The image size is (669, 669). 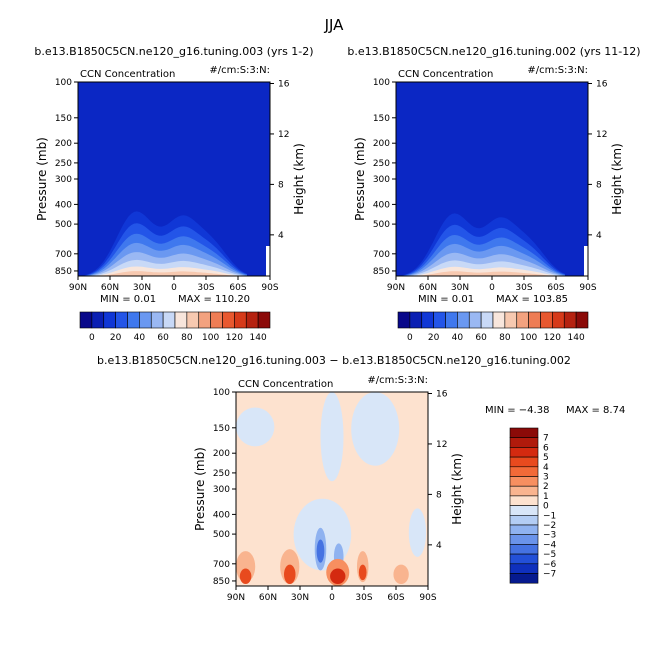 I want to click on colorbar-label: 4, so click(x=546, y=468).